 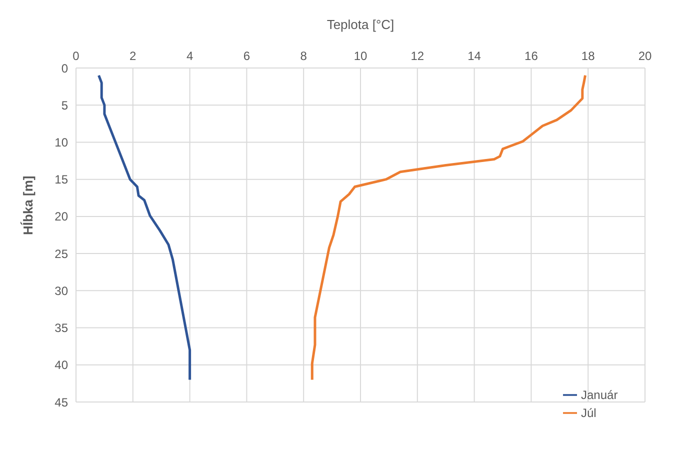 What do you see at coordinates (531, 56) in the screenshot?
I see `x-tick-label: 16` at bounding box center [531, 56].